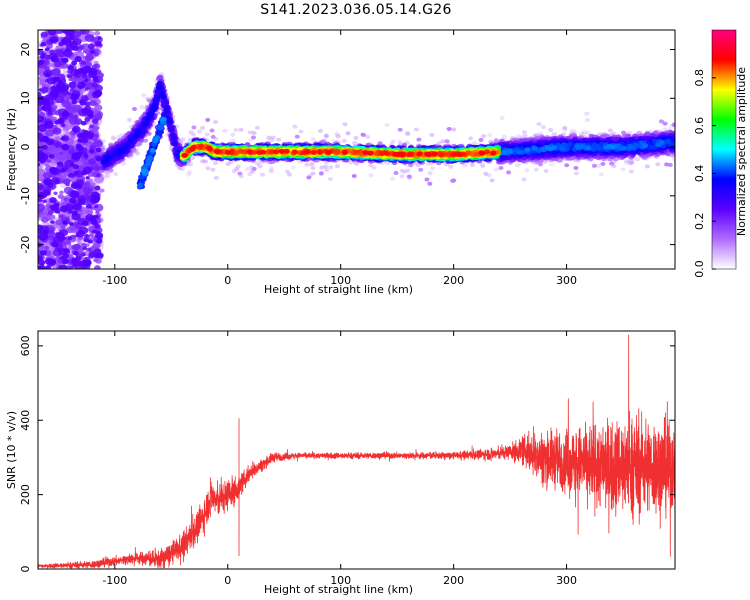 This screenshot has height=600, width=750. What do you see at coordinates (356, 10) in the screenshot?
I see `chart-title: S141.2023.036.05.14.G26` at bounding box center [356, 10].